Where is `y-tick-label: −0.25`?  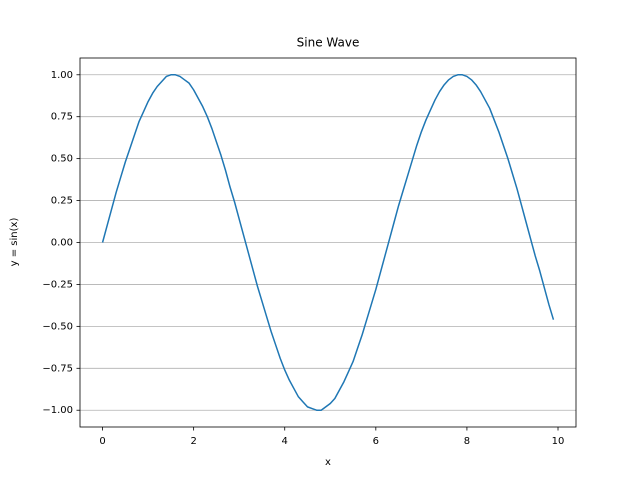
y-tick-label: −0.25 is located at coordinates (57, 284).